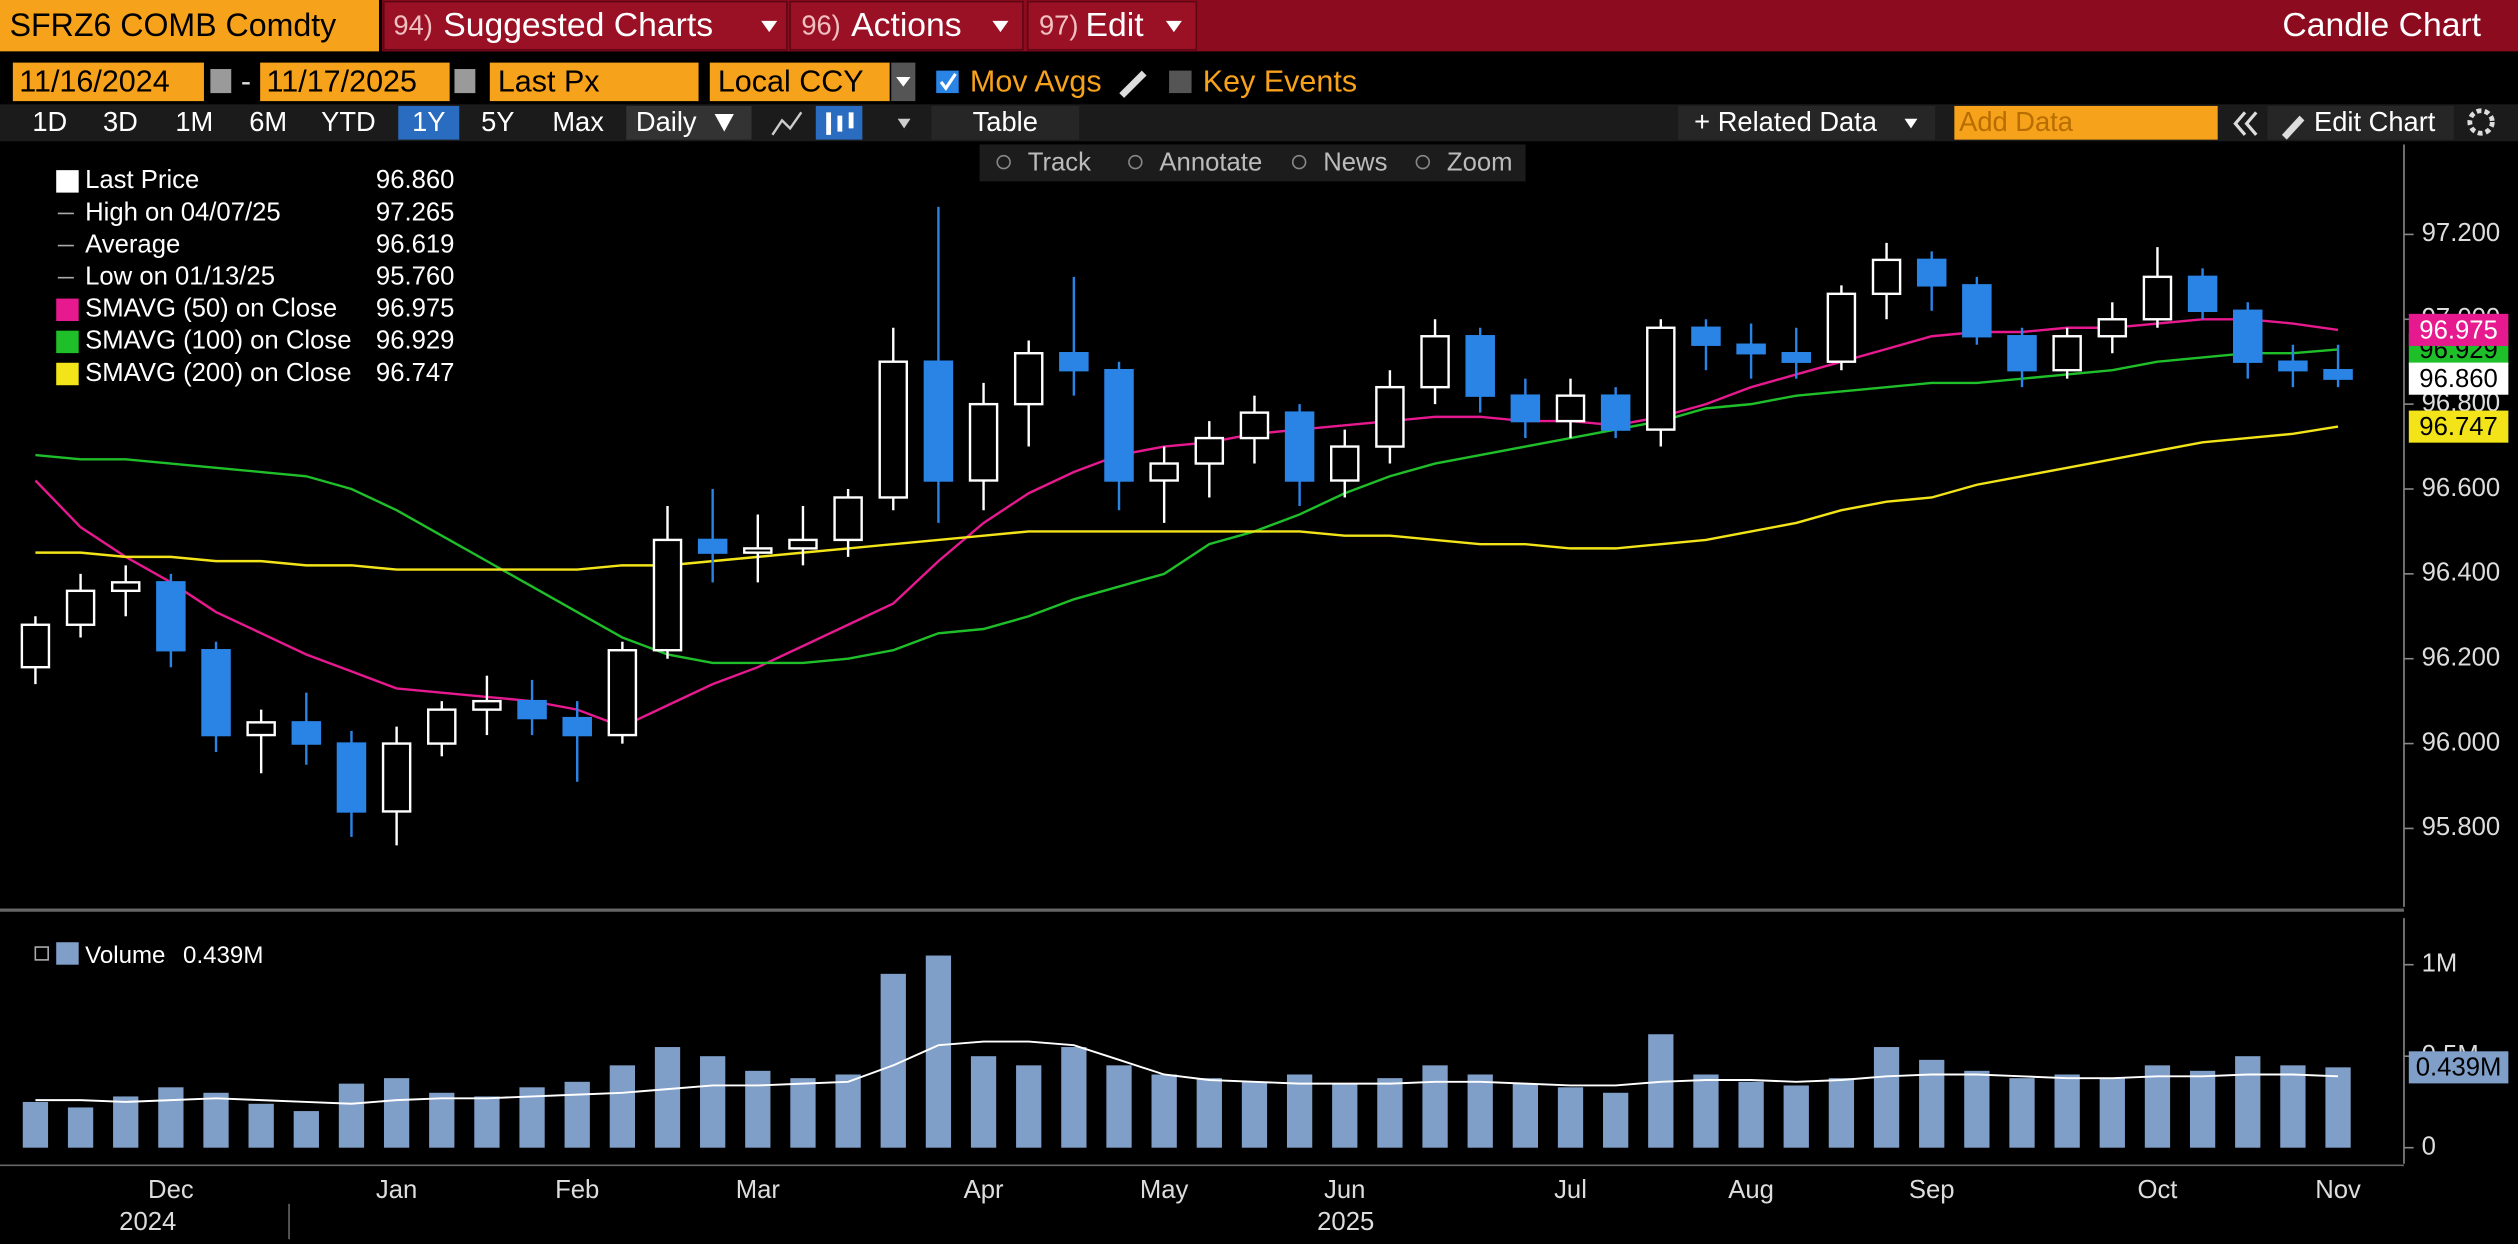 This screenshot has width=2518, height=1244. I want to click on period-button-active, so click(429, 122).